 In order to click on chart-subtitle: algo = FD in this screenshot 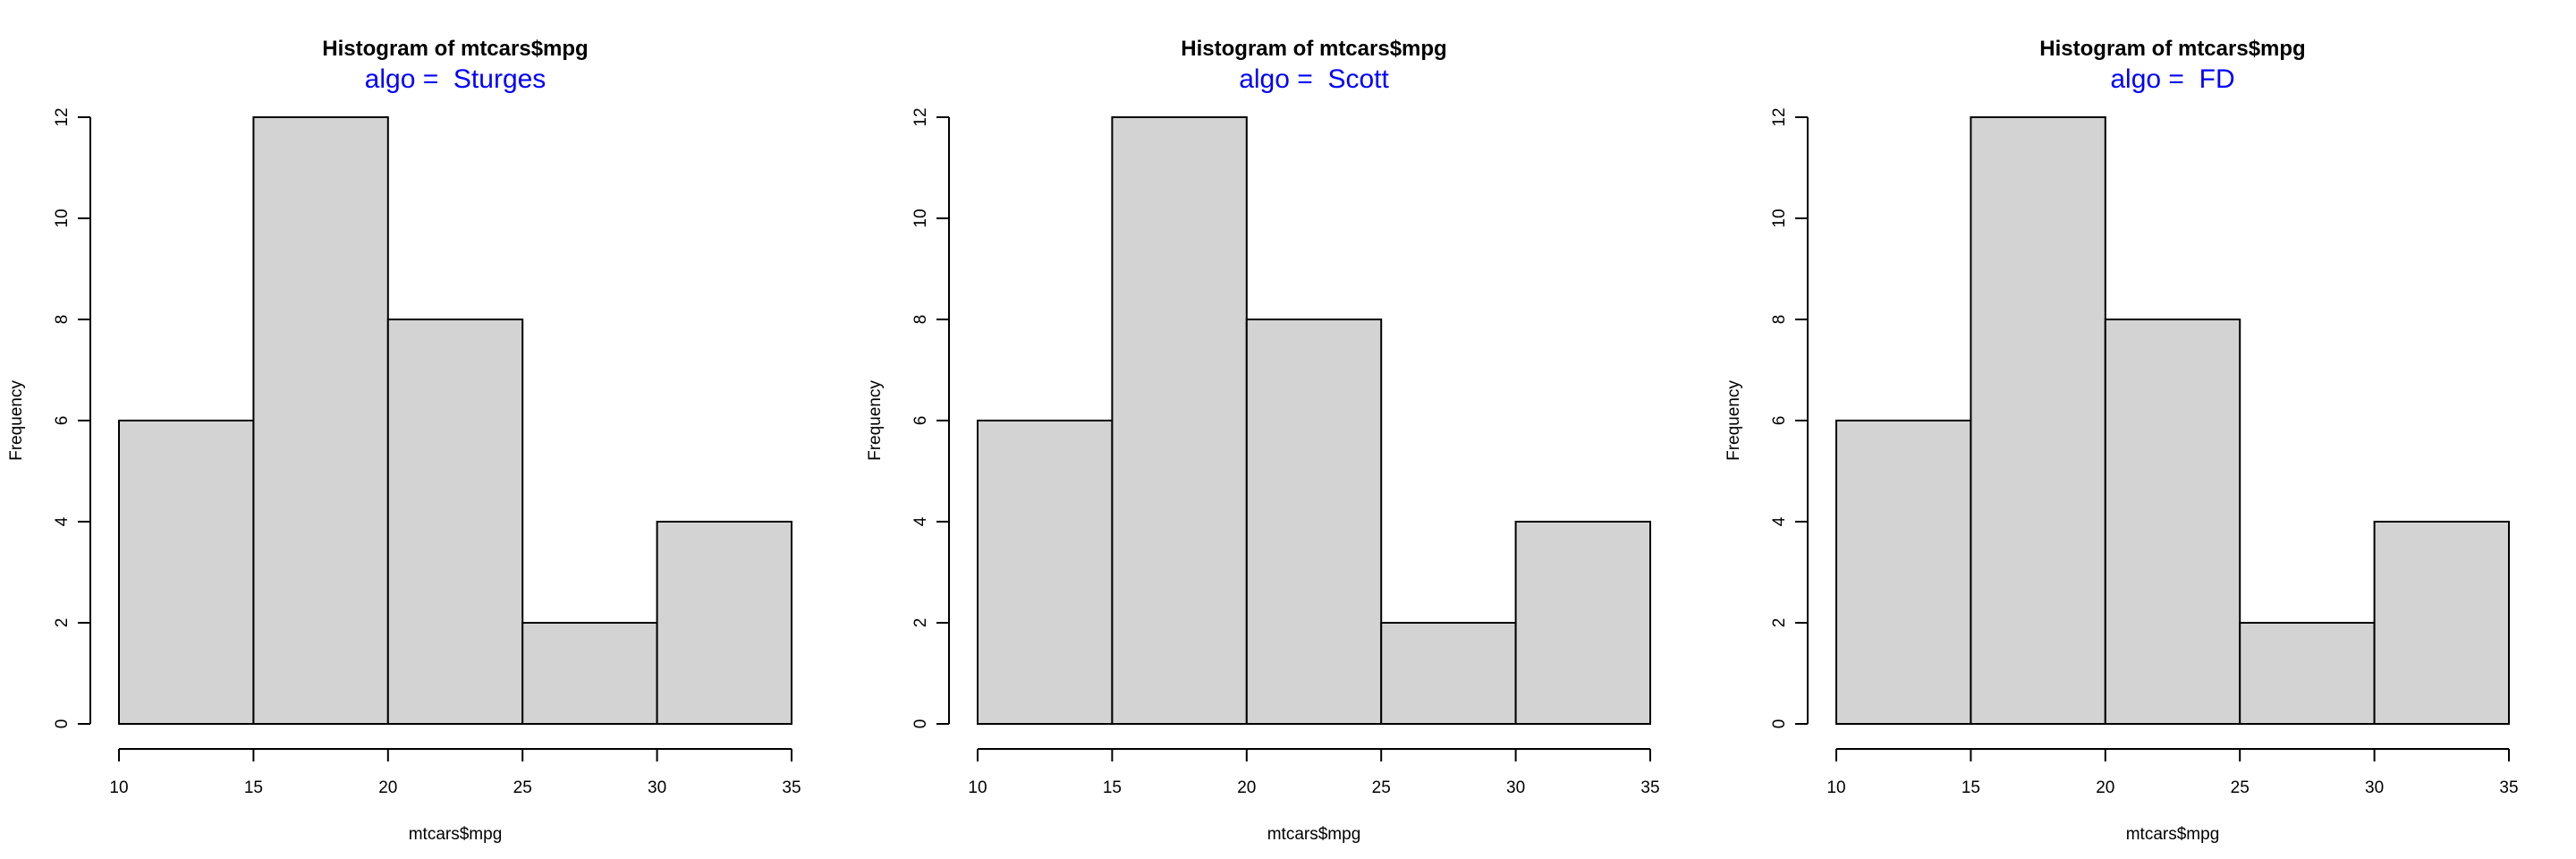, I will do `click(2172, 79)`.